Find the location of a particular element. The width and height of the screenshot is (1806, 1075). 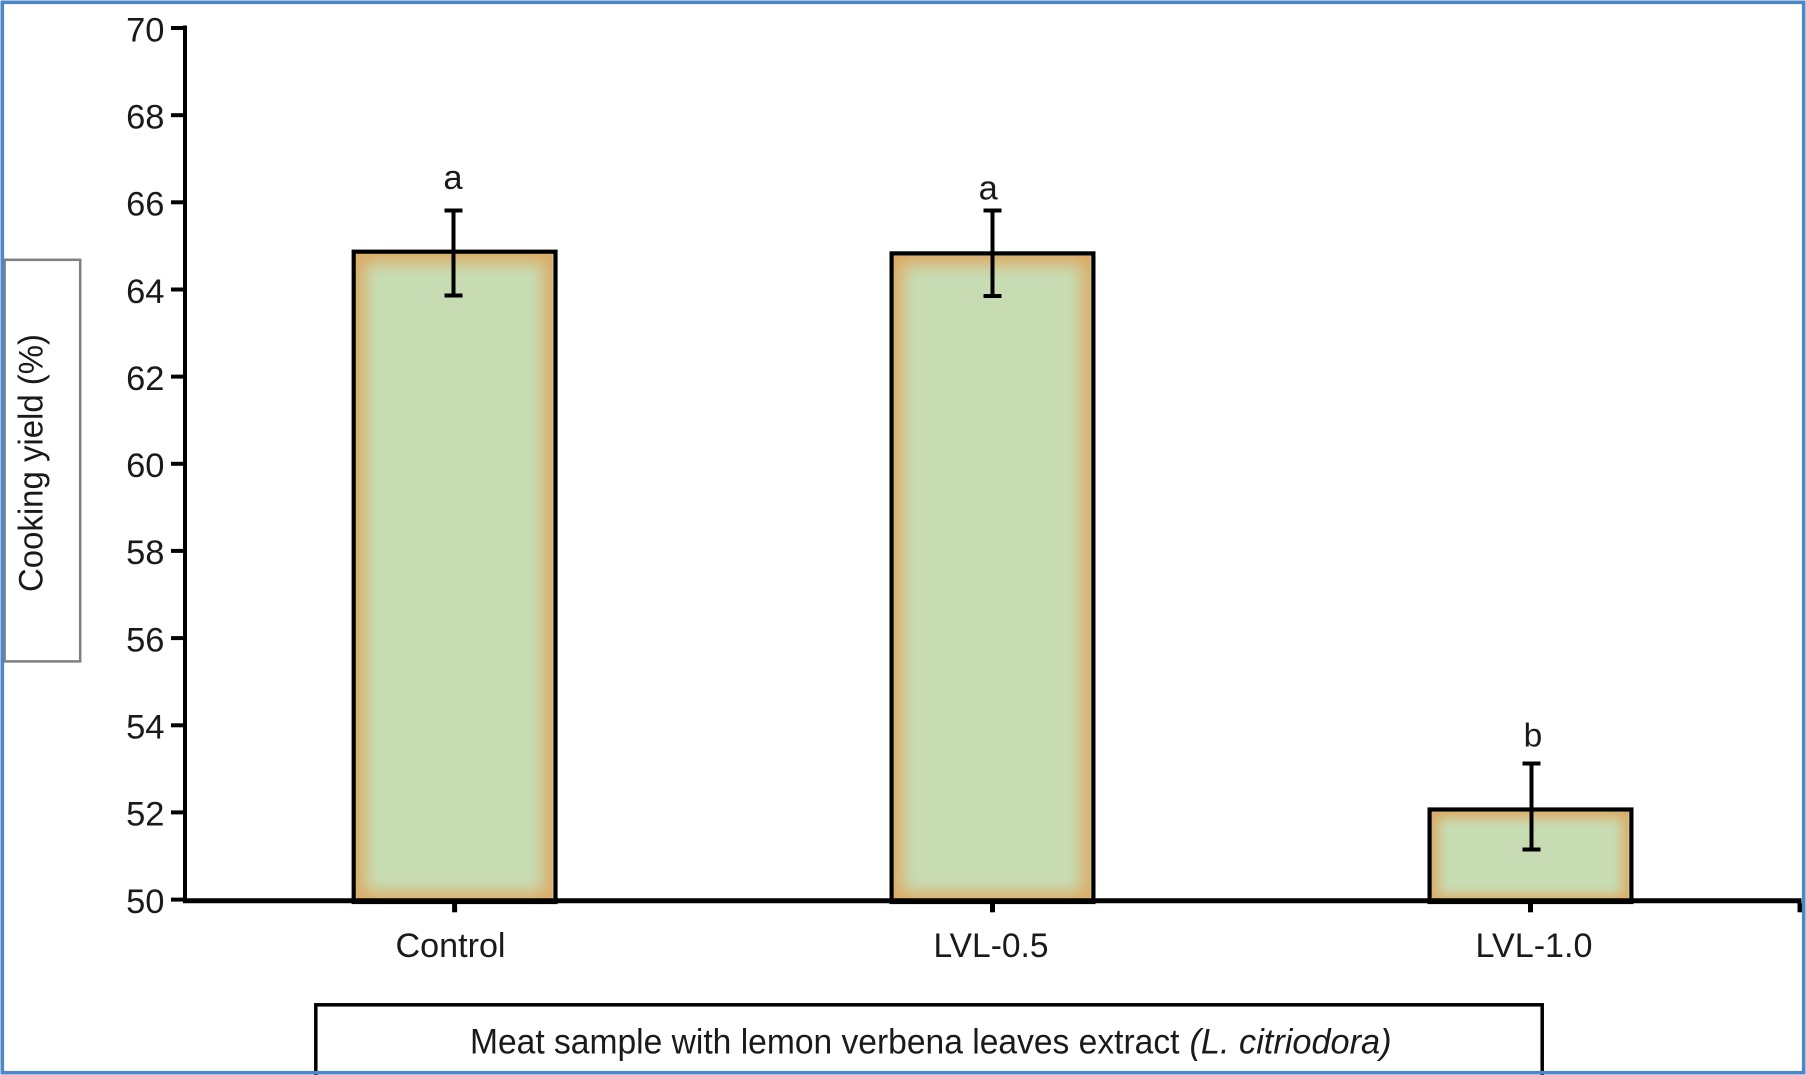

svg-text: LVL-1.0 is located at coordinates (1534, 946).